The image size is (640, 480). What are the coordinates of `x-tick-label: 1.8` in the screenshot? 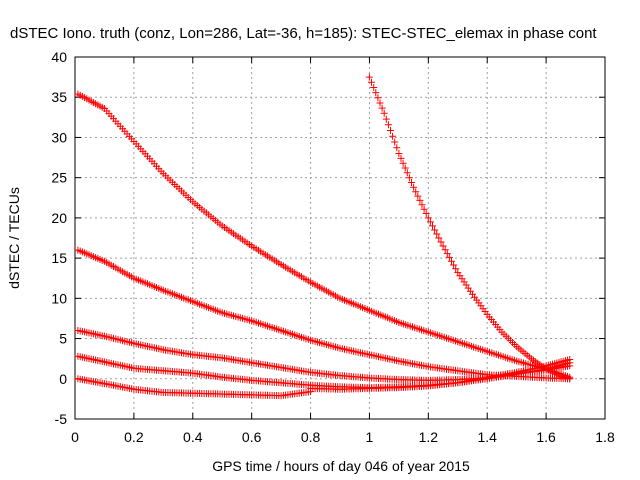 It's located at (605, 437).